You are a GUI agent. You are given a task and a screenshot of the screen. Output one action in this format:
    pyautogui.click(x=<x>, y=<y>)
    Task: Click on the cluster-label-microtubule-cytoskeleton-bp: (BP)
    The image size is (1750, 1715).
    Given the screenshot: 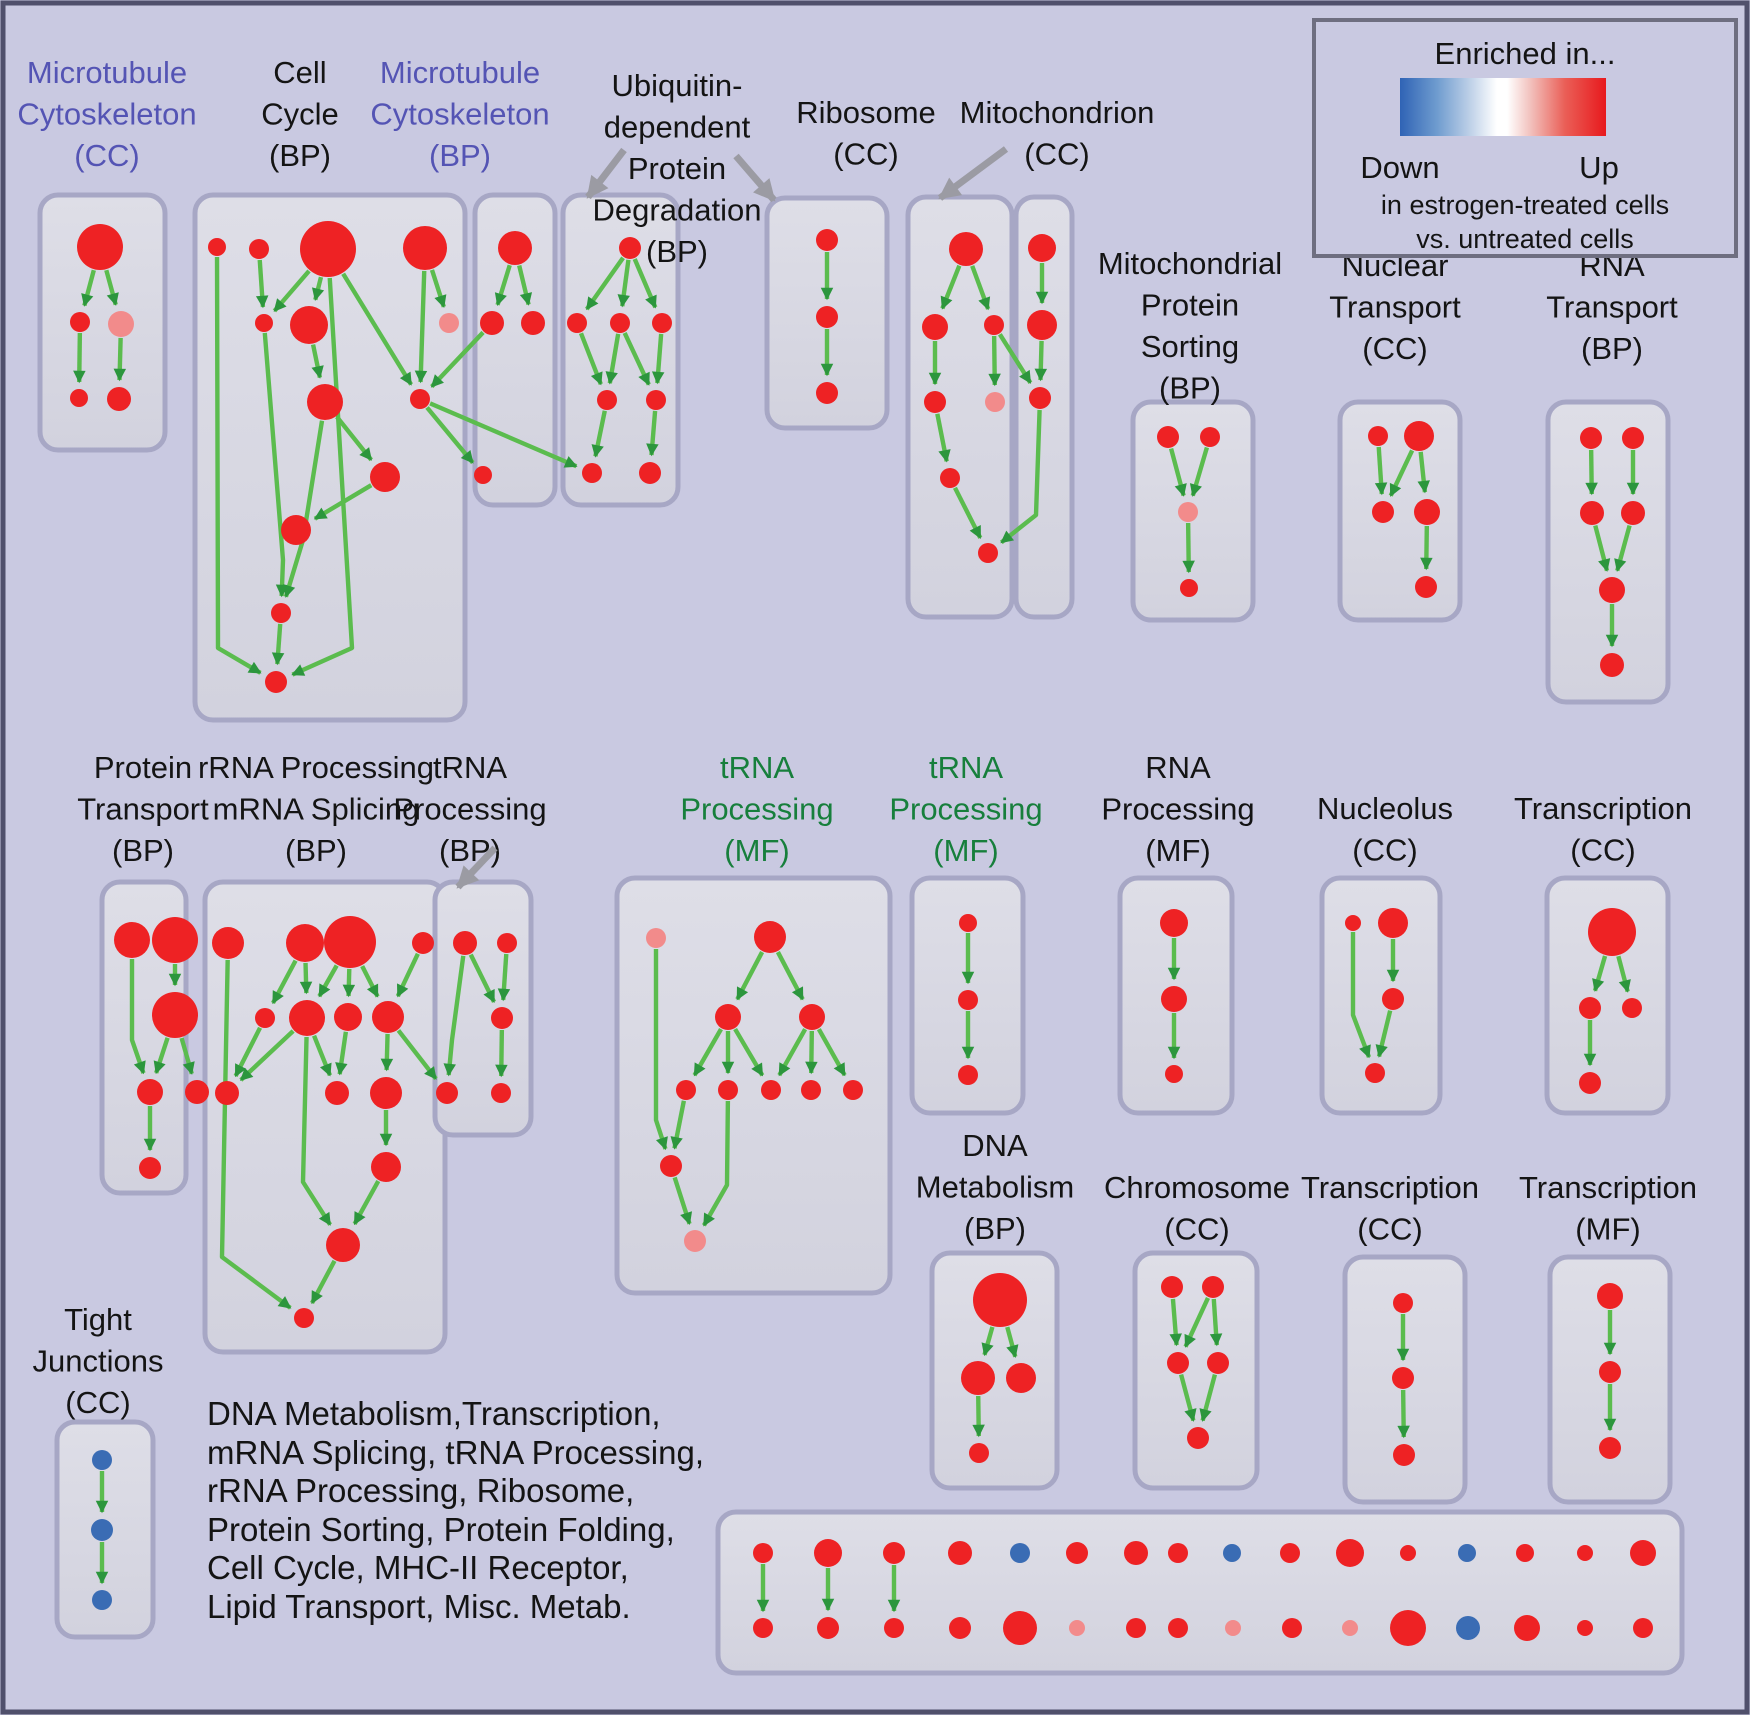 What is the action you would take?
    pyautogui.click(x=460, y=155)
    